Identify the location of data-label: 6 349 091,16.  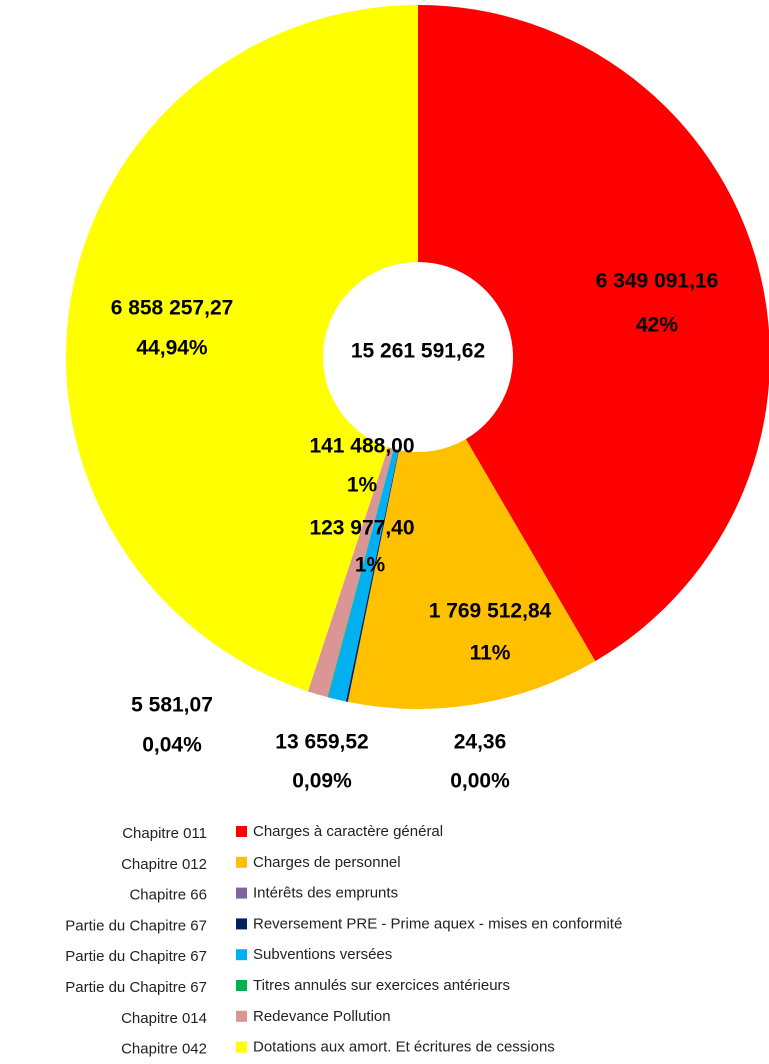
(657, 281).